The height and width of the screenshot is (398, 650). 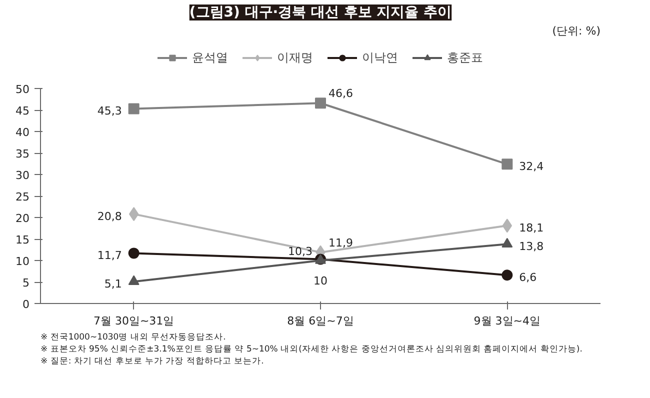 I want to click on chart-title: (그림3) 대구·경북 대선 후보 지지율 추이, so click(x=320, y=12).